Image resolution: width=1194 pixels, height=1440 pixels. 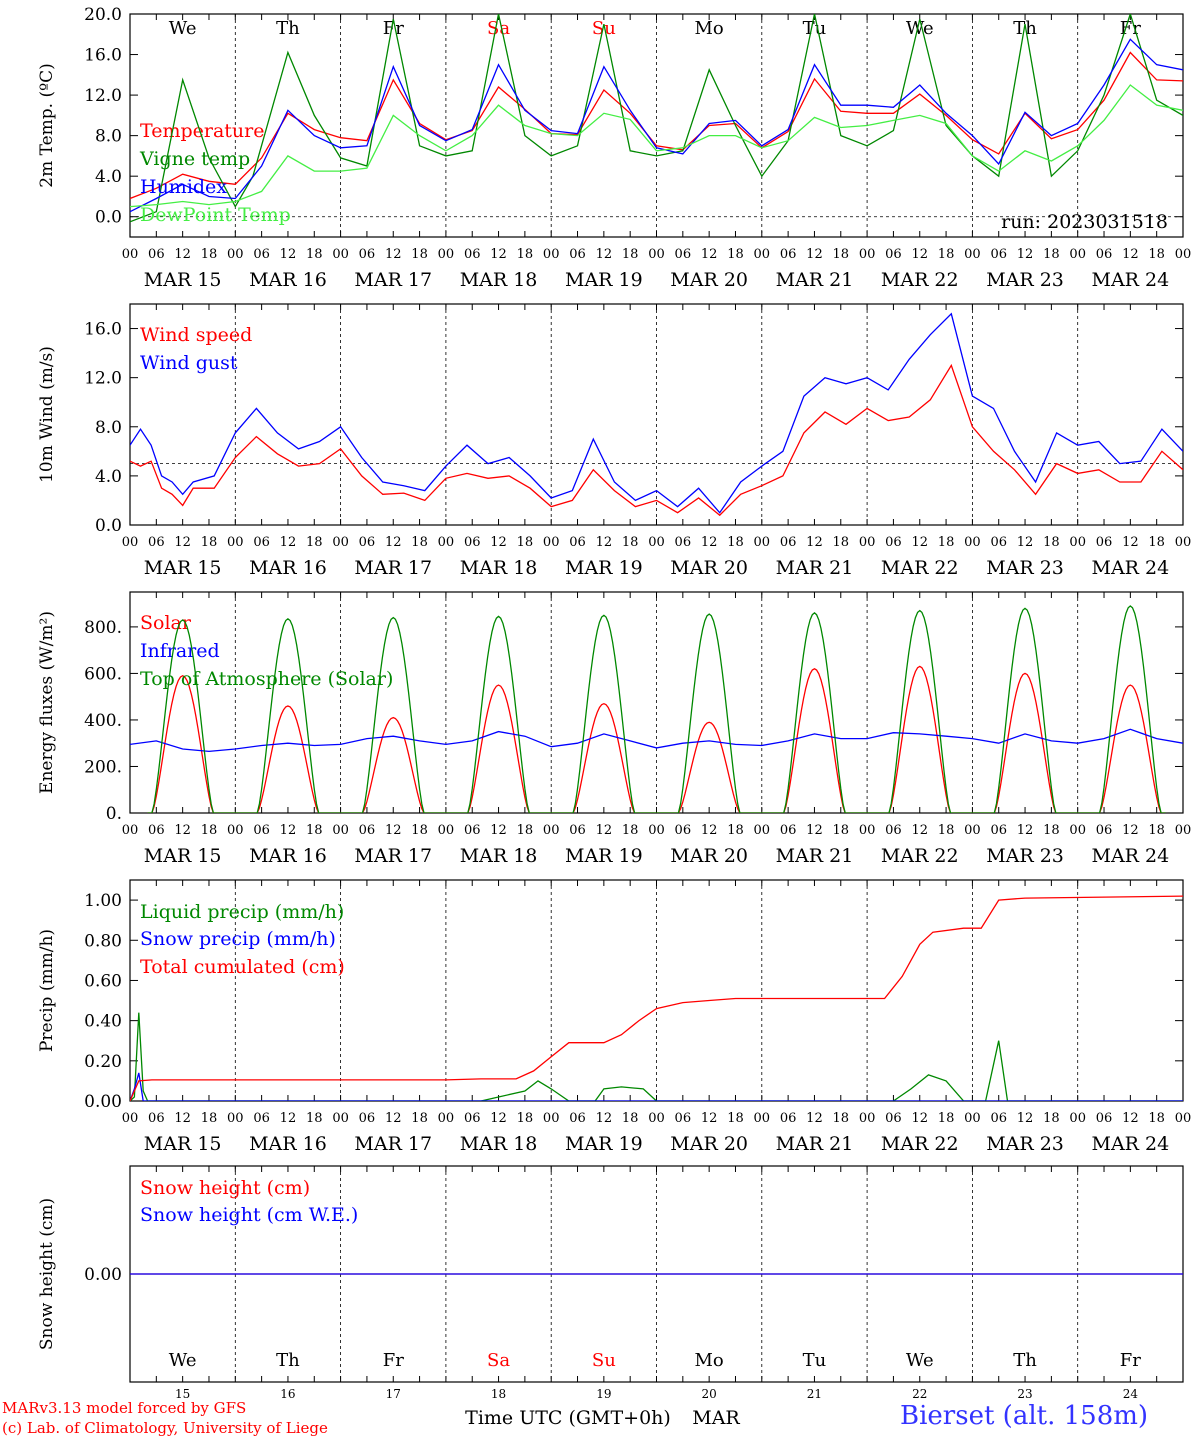 I want to click on y-axis-label: 2m Temp. (ºC), so click(x=47, y=125).